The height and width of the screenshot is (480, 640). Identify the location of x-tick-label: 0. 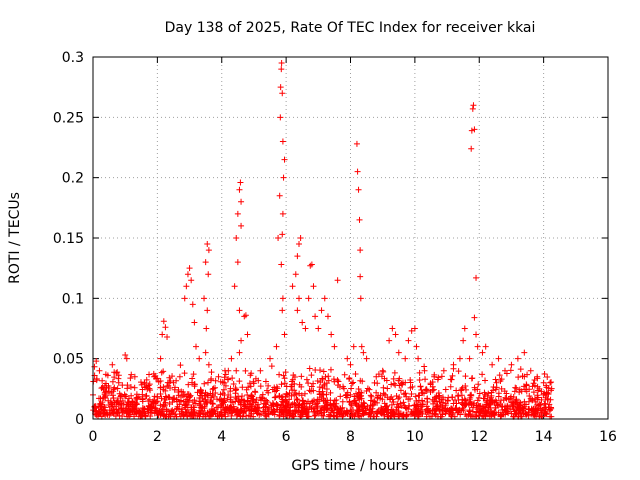
(93, 437).